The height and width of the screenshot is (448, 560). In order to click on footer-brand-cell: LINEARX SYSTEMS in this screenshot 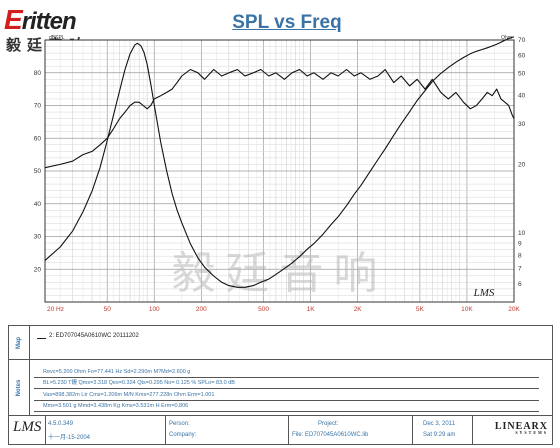, I will do `click(512, 430)`.